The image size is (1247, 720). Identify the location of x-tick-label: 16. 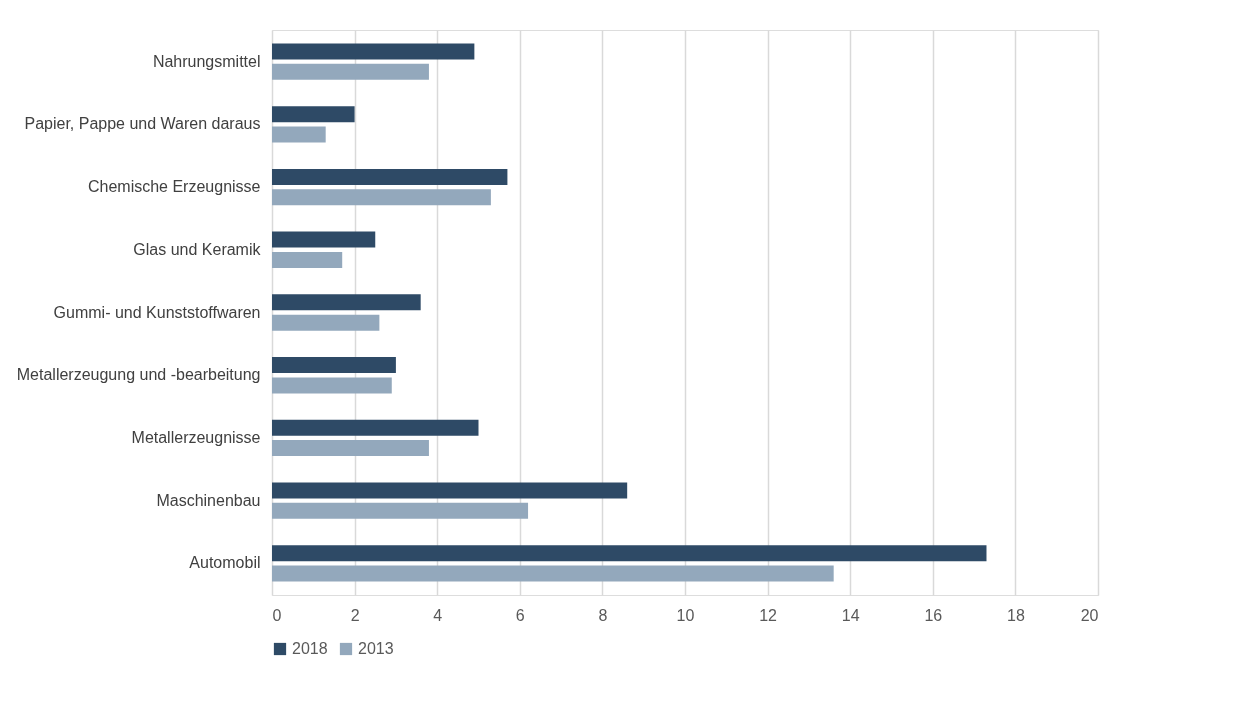
(933, 615).